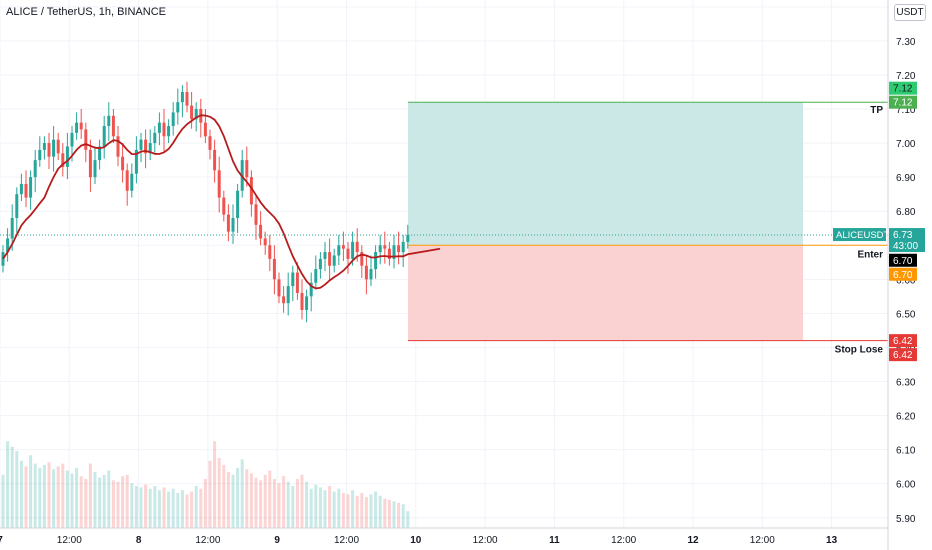 The height and width of the screenshot is (550, 932). I want to click on currency-button: USDT, so click(910, 12).